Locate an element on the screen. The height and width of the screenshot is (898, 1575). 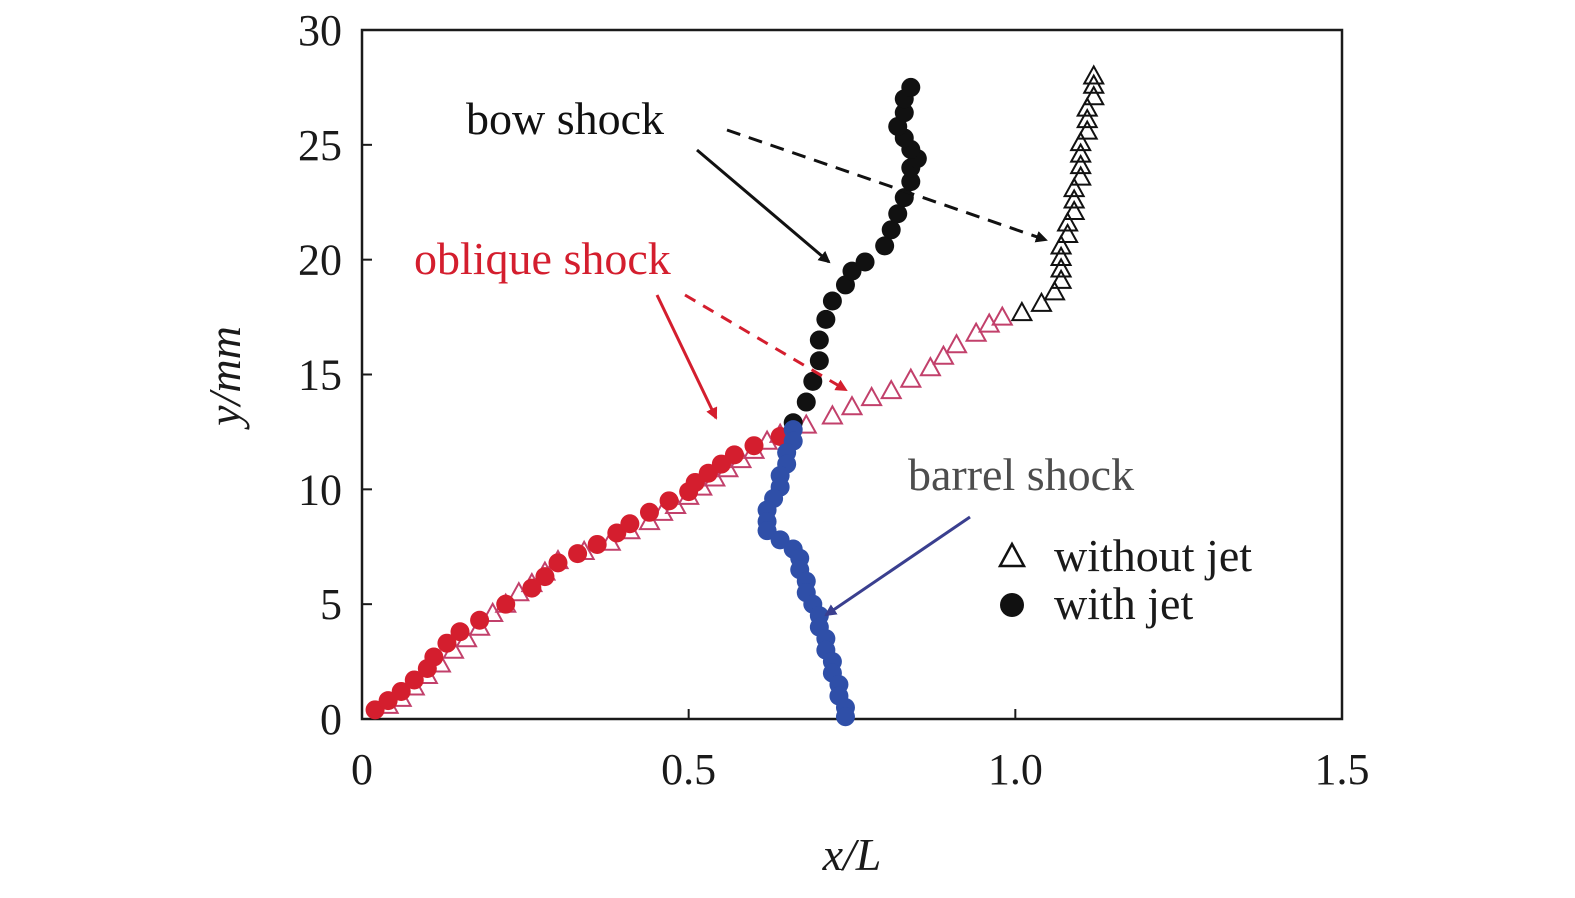
x-tick-label: 0 is located at coordinates (362, 769).